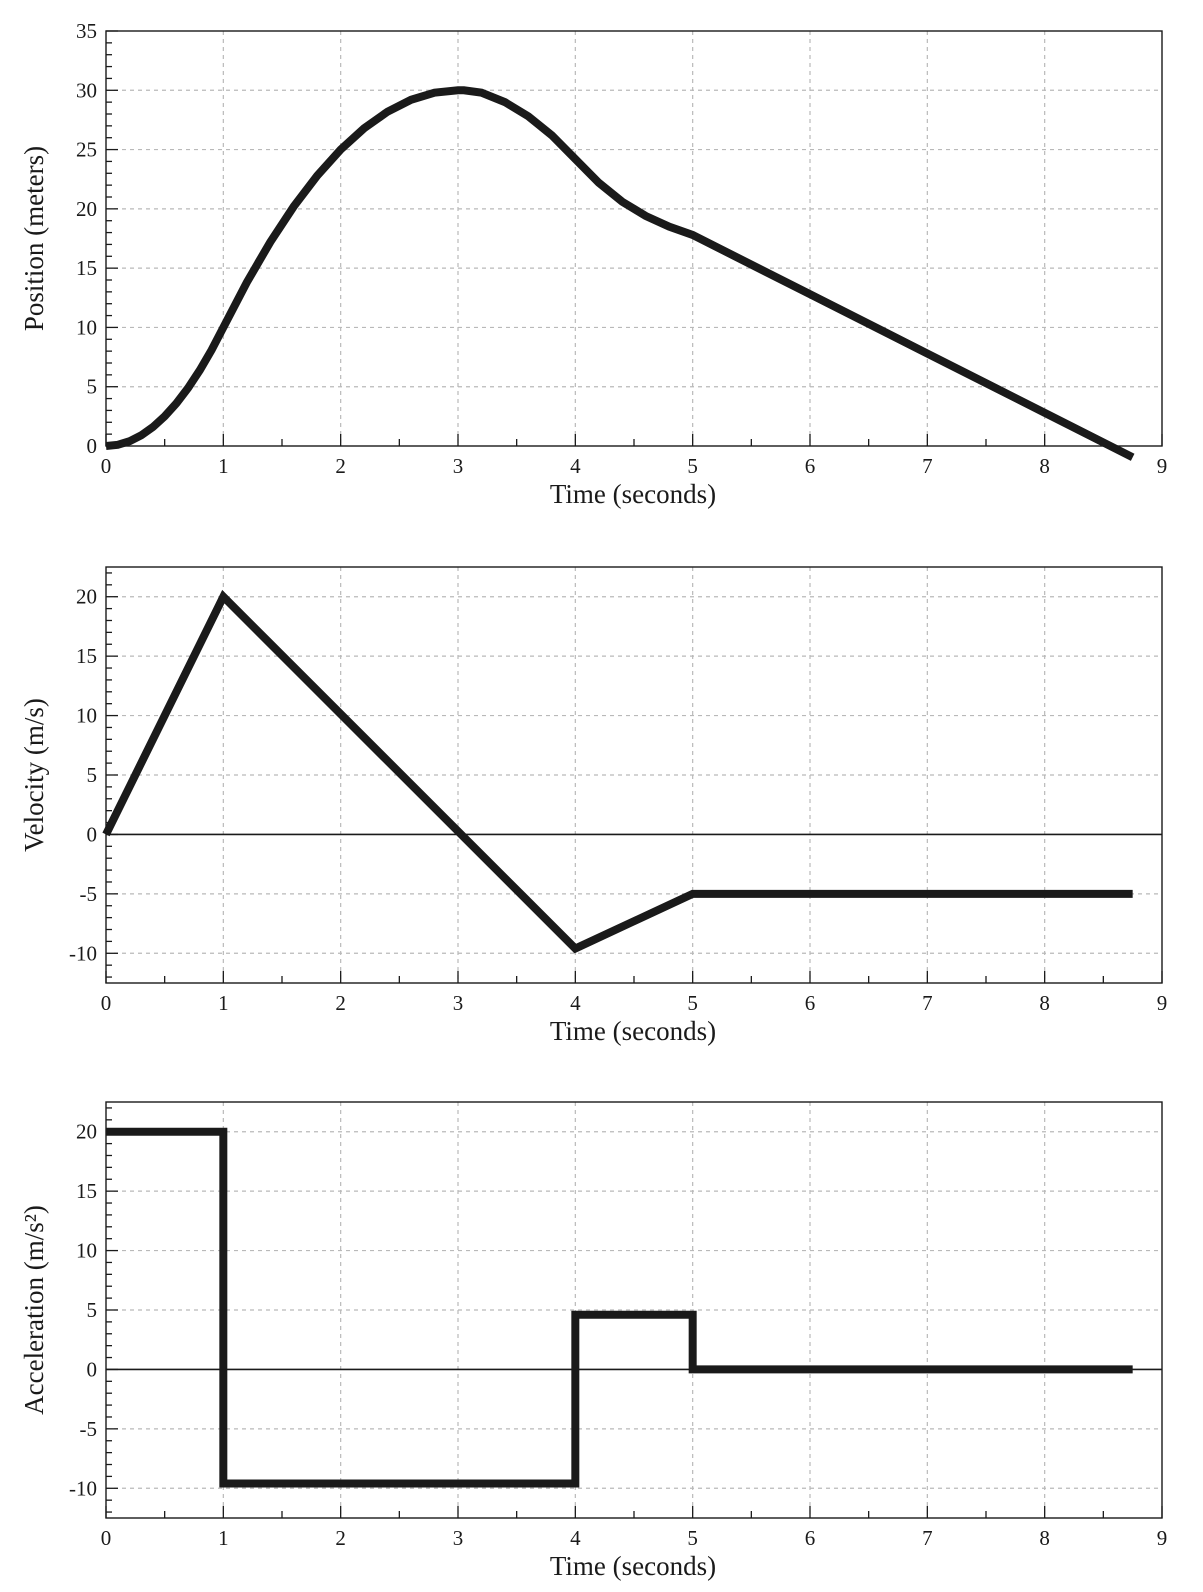 Image resolution: width=1203 pixels, height=1592 pixels. I want to click on y-tick-label: 25, so click(86, 150).